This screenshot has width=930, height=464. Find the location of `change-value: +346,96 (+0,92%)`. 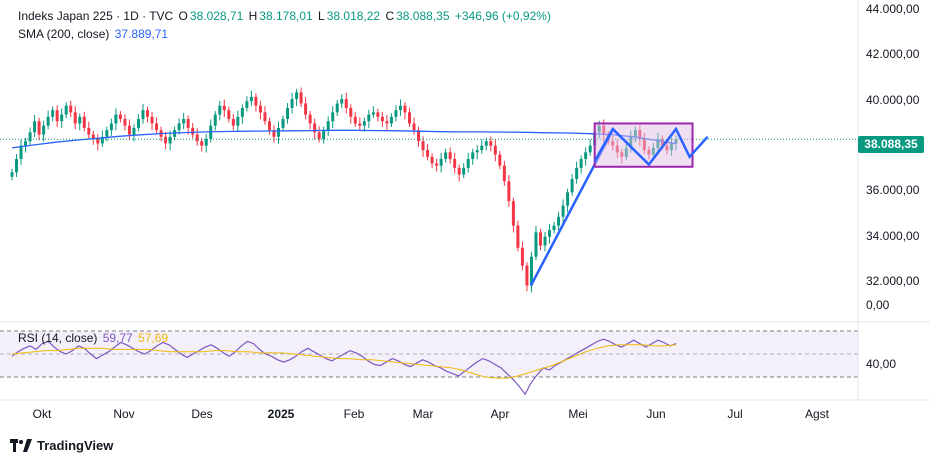

change-value: +346,96 (+0,92%) is located at coordinates (502, 16).